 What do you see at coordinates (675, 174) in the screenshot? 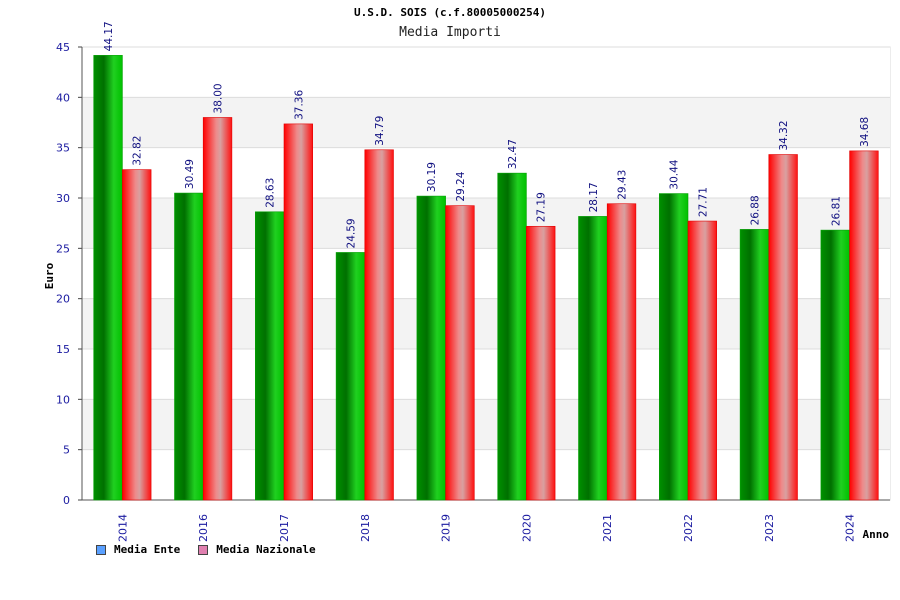
I see `data-label: 30.44` at bounding box center [675, 174].